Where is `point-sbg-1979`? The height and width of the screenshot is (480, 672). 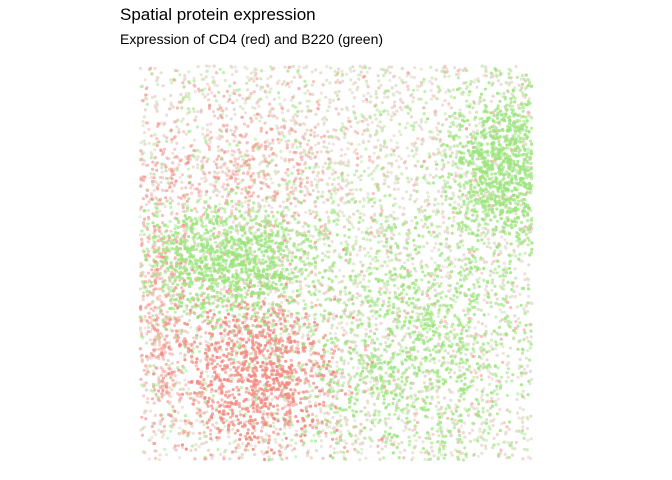 point-sbg-1979 is located at coordinates (451, 392).